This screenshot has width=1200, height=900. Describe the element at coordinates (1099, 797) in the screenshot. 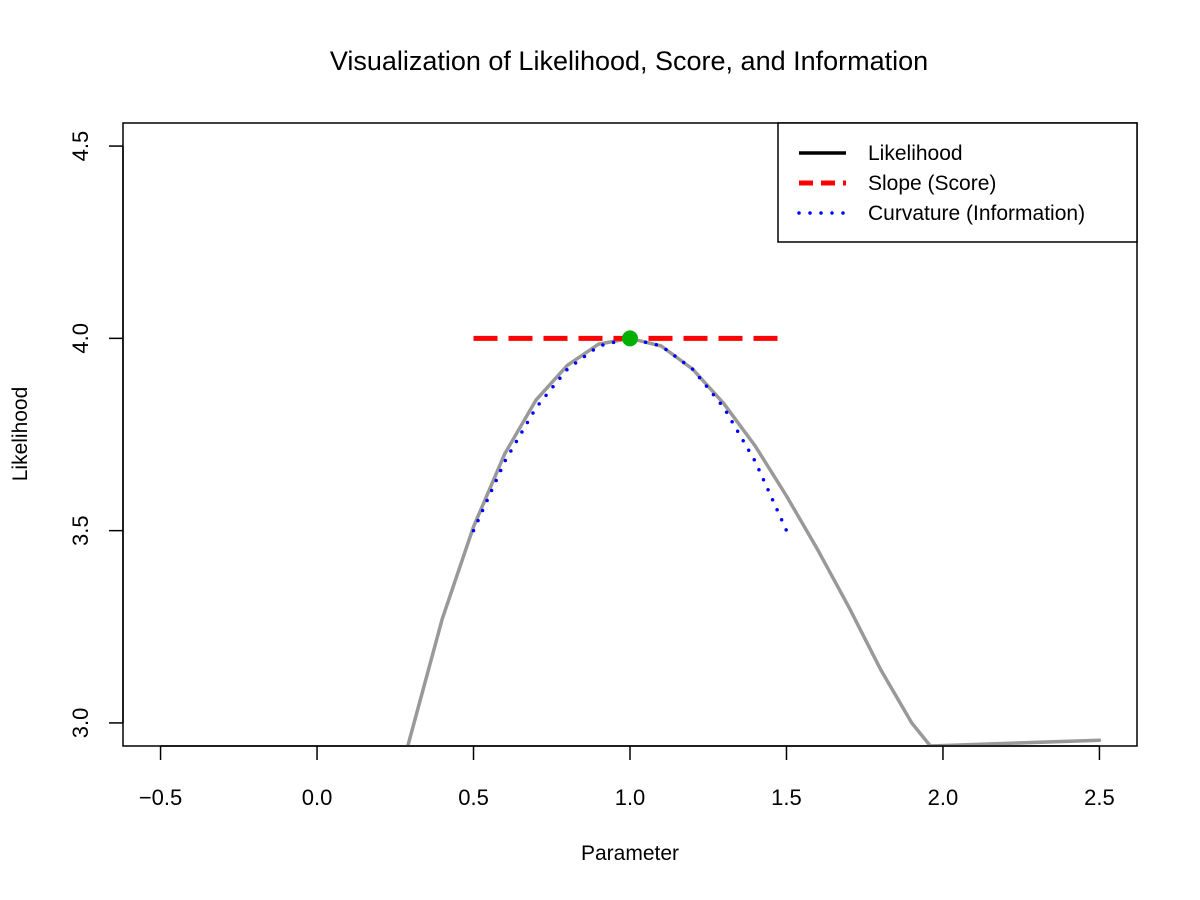

I see `x-tick-label: 2.5` at that location.